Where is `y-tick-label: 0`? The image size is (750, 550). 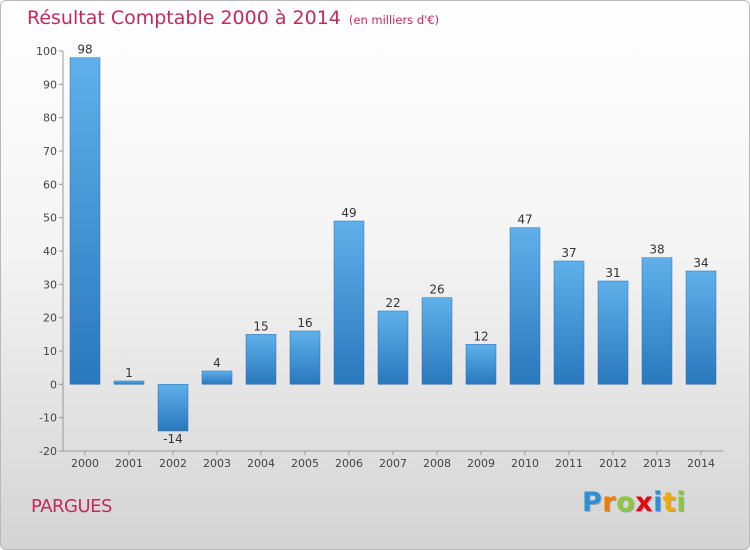 y-tick-label: 0 is located at coordinates (53, 384).